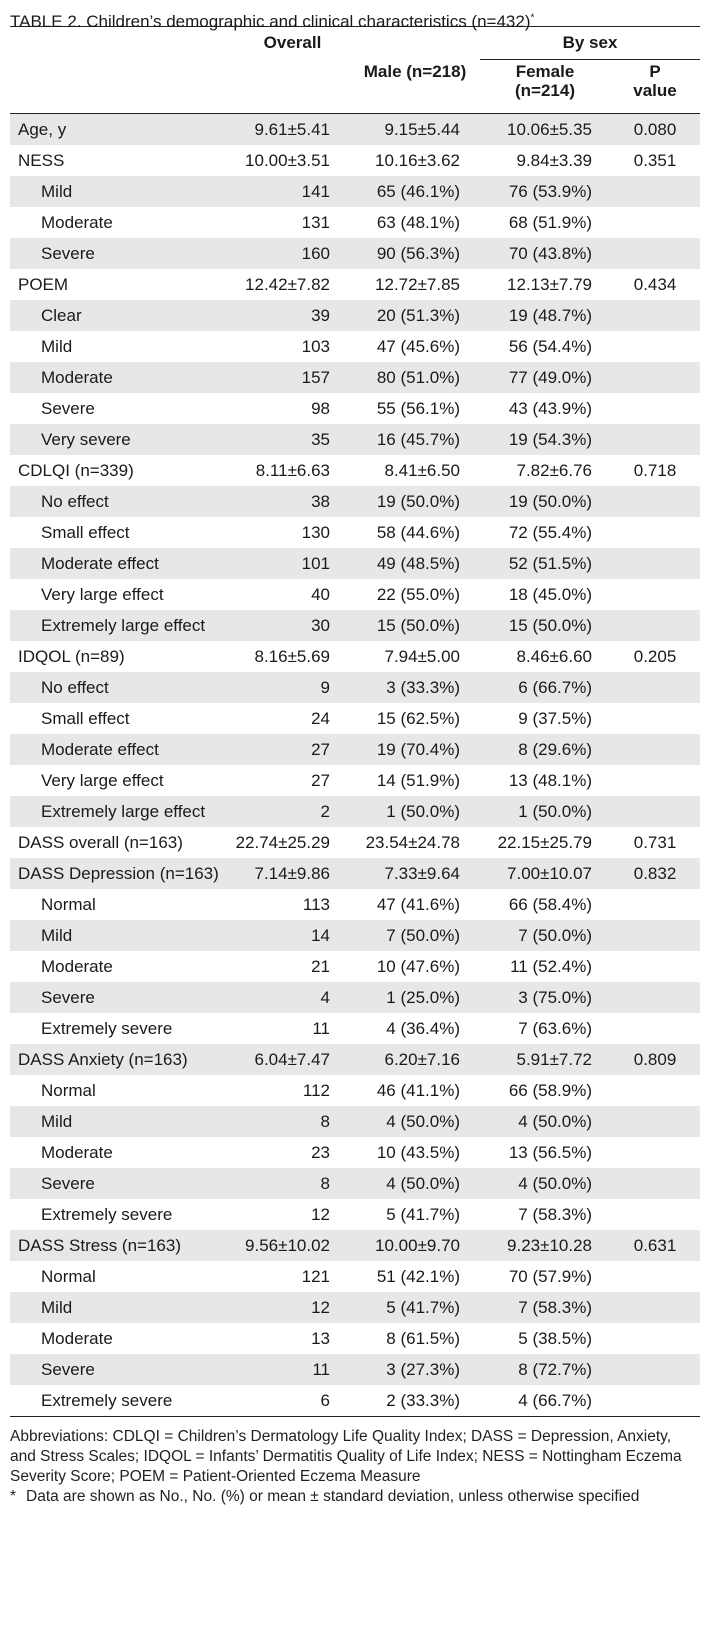 The width and height of the screenshot is (710, 1626). Describe the element at coordinates (545, 1152) in the screenshot. I see `female-value: 13 (56.5%)` at that location.